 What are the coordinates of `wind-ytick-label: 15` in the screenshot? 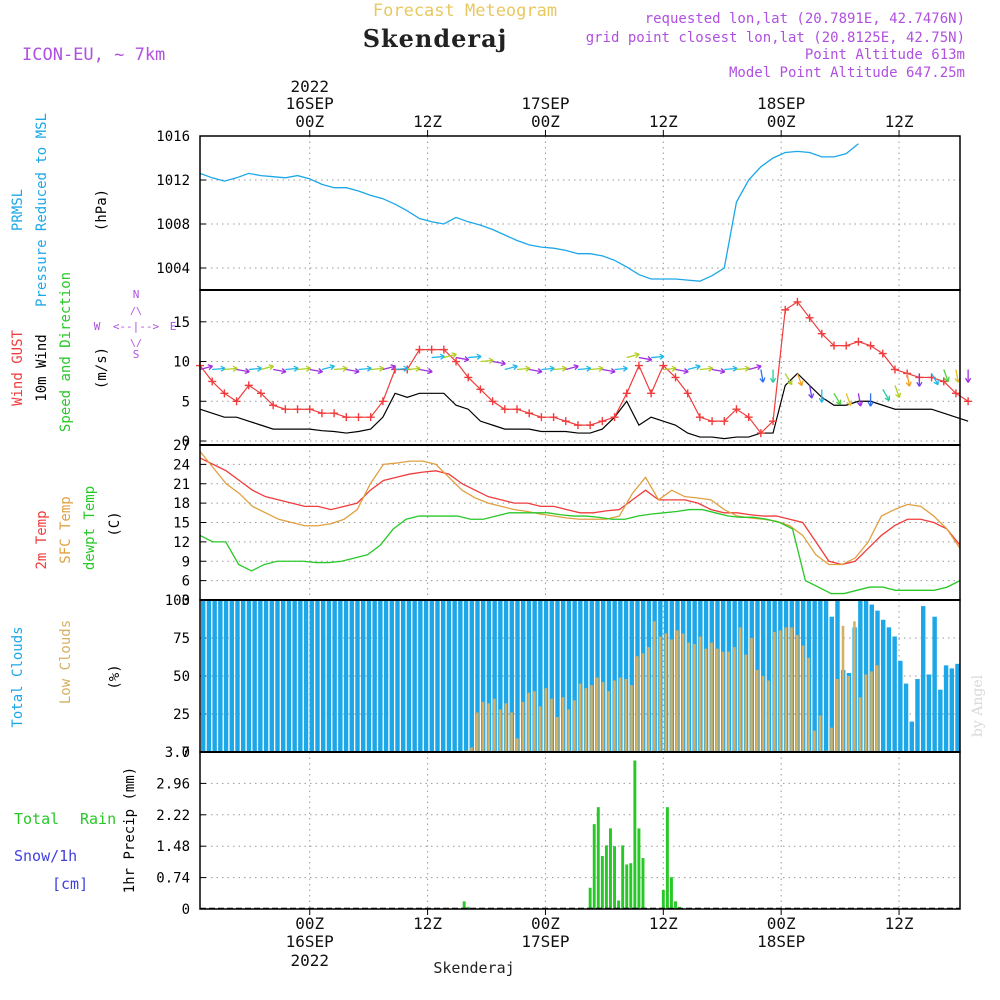 It's located at (181, 323).